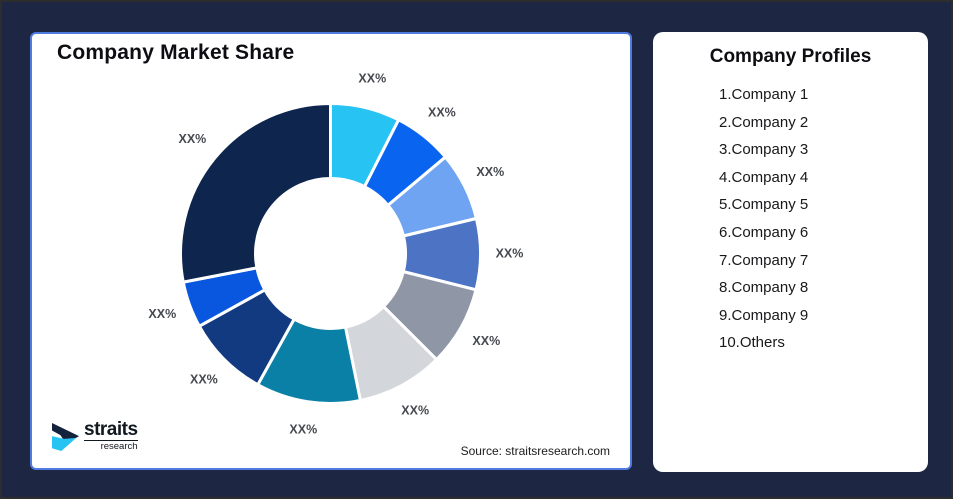  Describe the element at coordinates (510, 254) in the screenshot. I see `slice-label-4: XX%` at that location.